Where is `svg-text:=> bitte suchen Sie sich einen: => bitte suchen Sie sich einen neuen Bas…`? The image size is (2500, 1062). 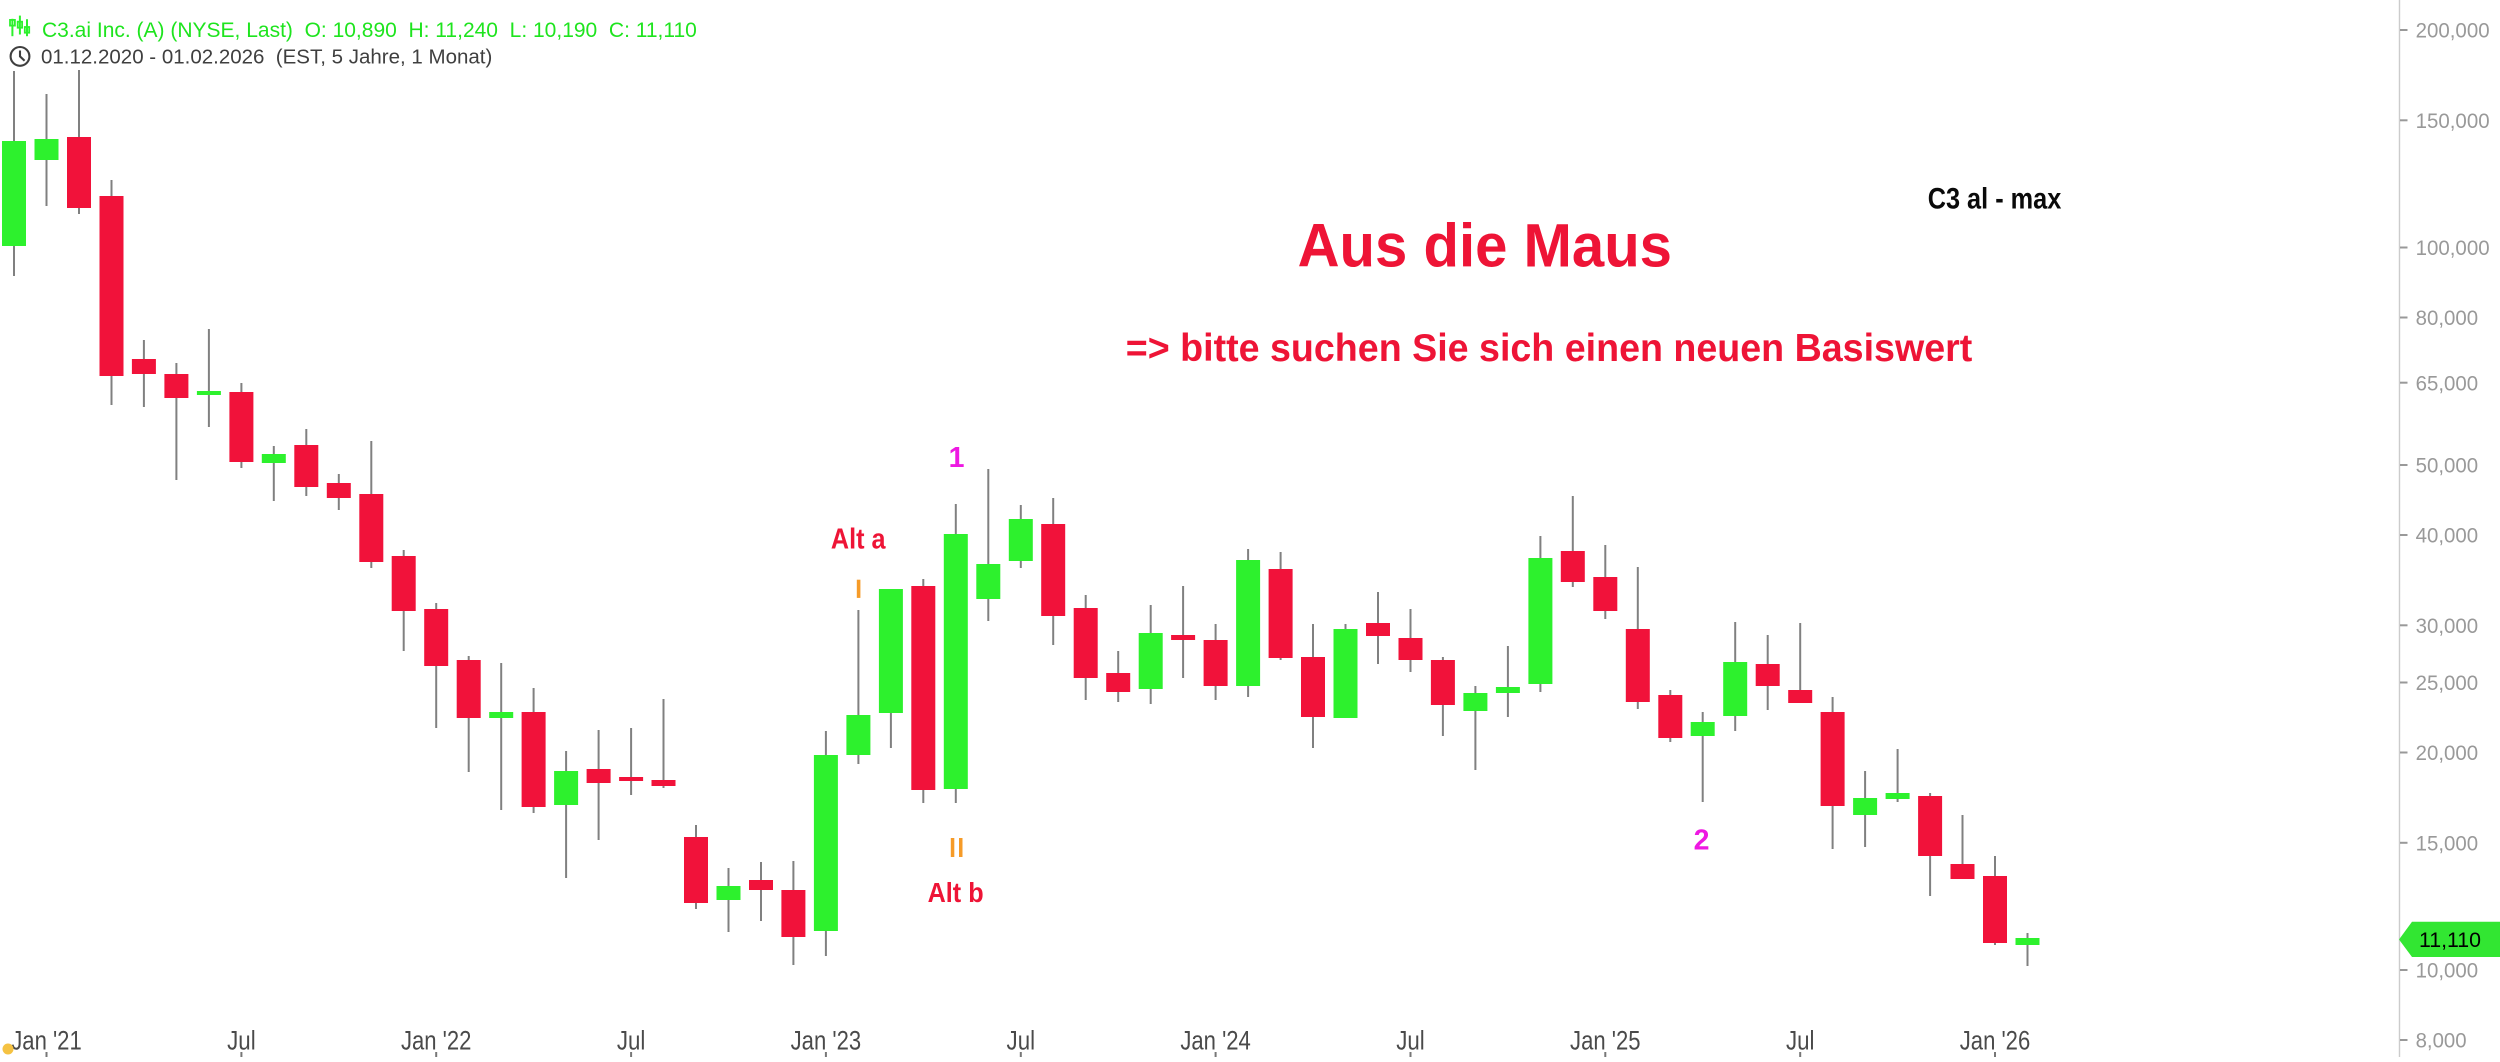
svg-text:=> bitte suchen Sie sich einen: => bitte suchen Sie sich einen neuen Bas… is located at coordinates (1549, 348).